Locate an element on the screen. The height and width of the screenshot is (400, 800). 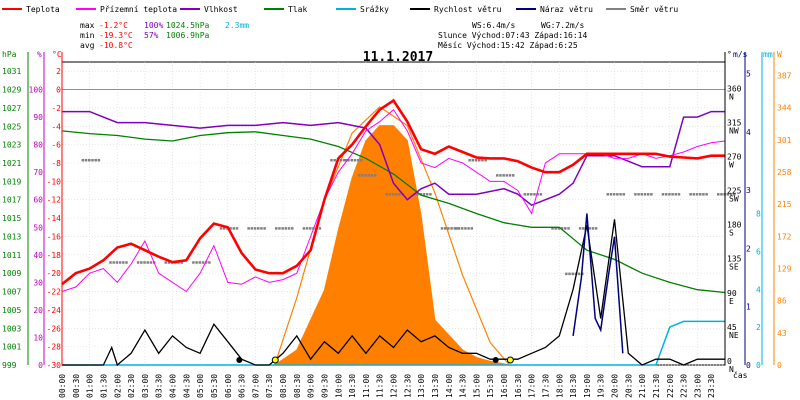
tick-label-time: 18:00 is located at coordinates (559, 386).